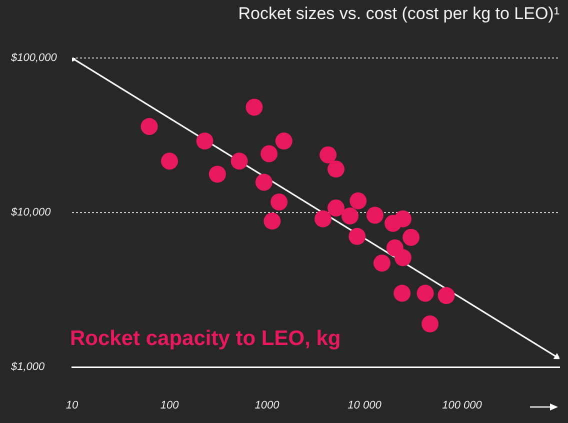 The width and height of the screenshot is (568, 423). What do you see at coordinates (205, 338) in the screenshot?
I see `x-axis-title: Rocket capacity to LEO, kg` at bounding box center [205, 338].